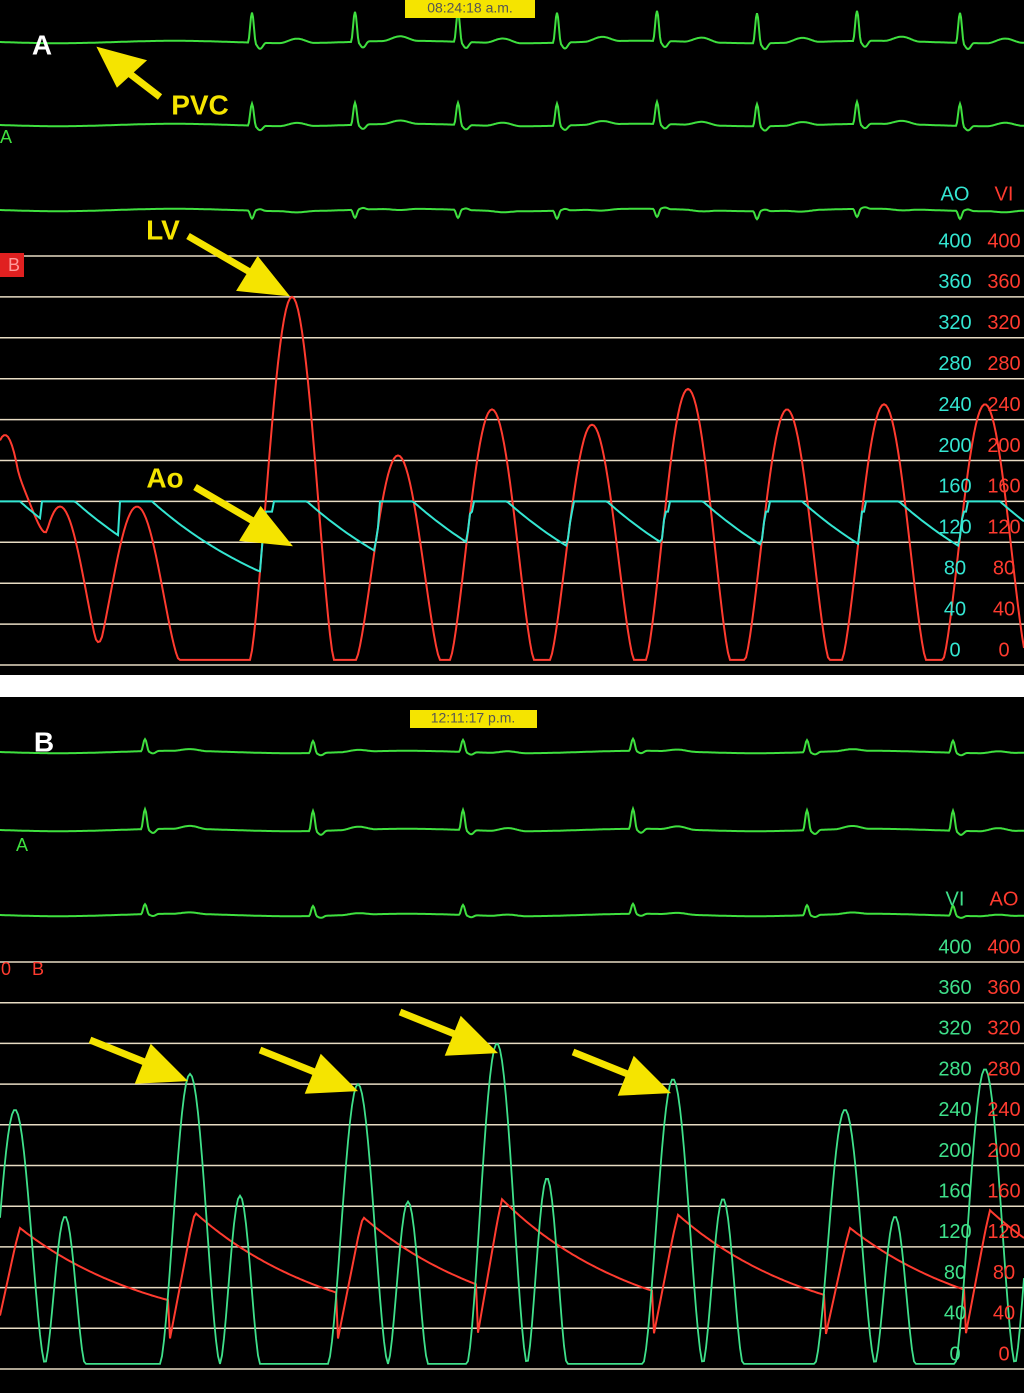  What do you see at coordinates (6, 969) in the screenshot?
I see `marker-prefix: 0` at bounding box center [6, 969].